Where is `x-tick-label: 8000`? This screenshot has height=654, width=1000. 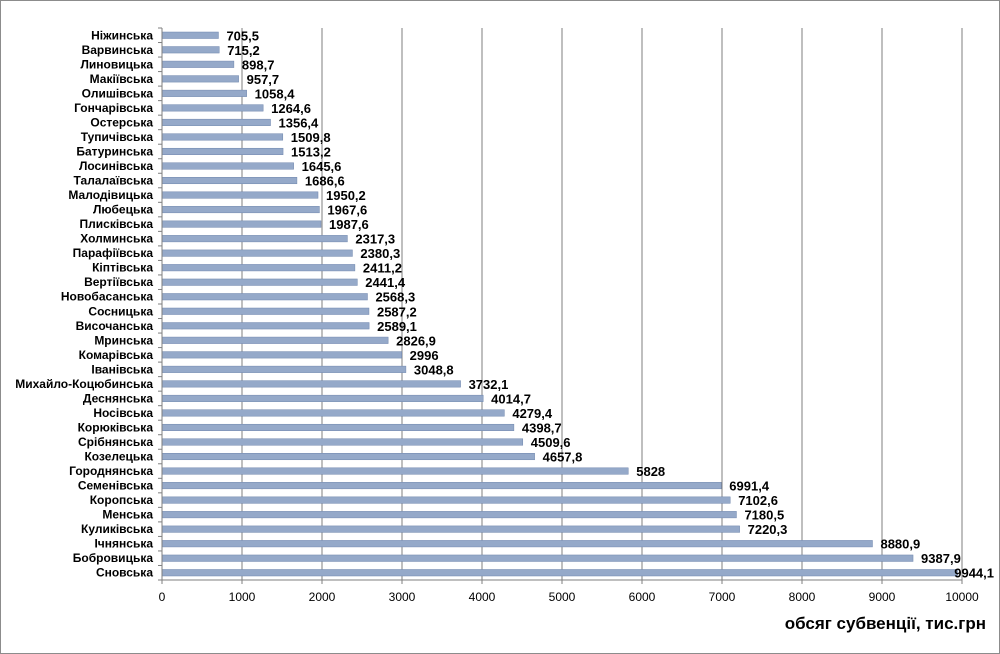 x-tick-label: 8000 is located at coordinates (802, 597).